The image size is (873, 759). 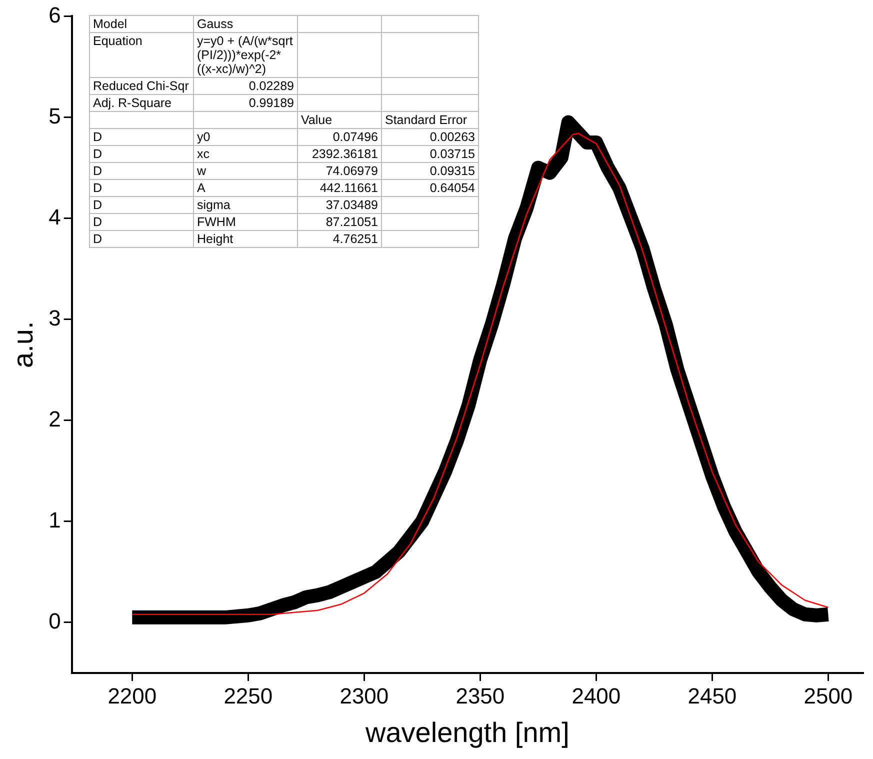 What do you see at coordinates (340, 222) in the screenshot?
I see `annotation: 87.21051` at bounding box center [340, 222].